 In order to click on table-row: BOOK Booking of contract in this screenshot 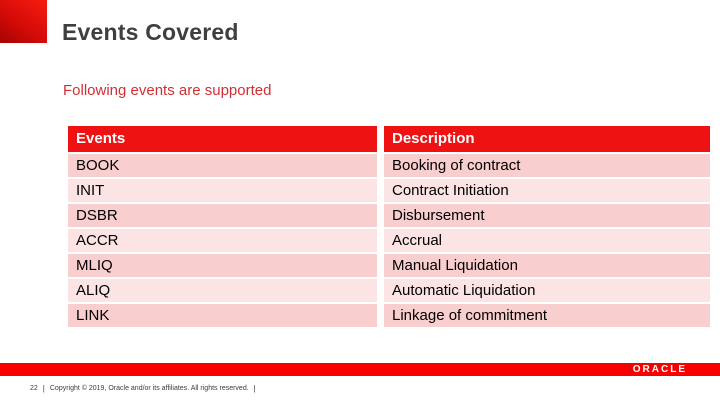, I will do `click(389, 165)`.